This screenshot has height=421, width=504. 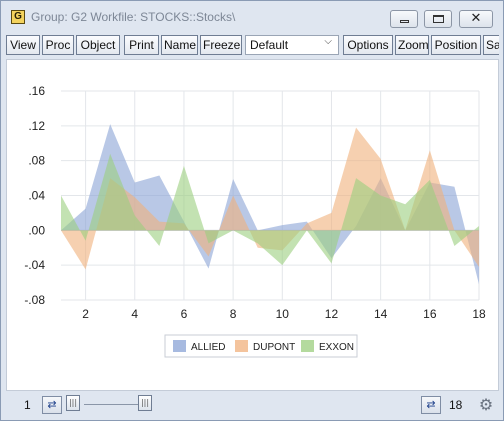 I want to click on y-tick-label: .08, so click(x=36, y=161).